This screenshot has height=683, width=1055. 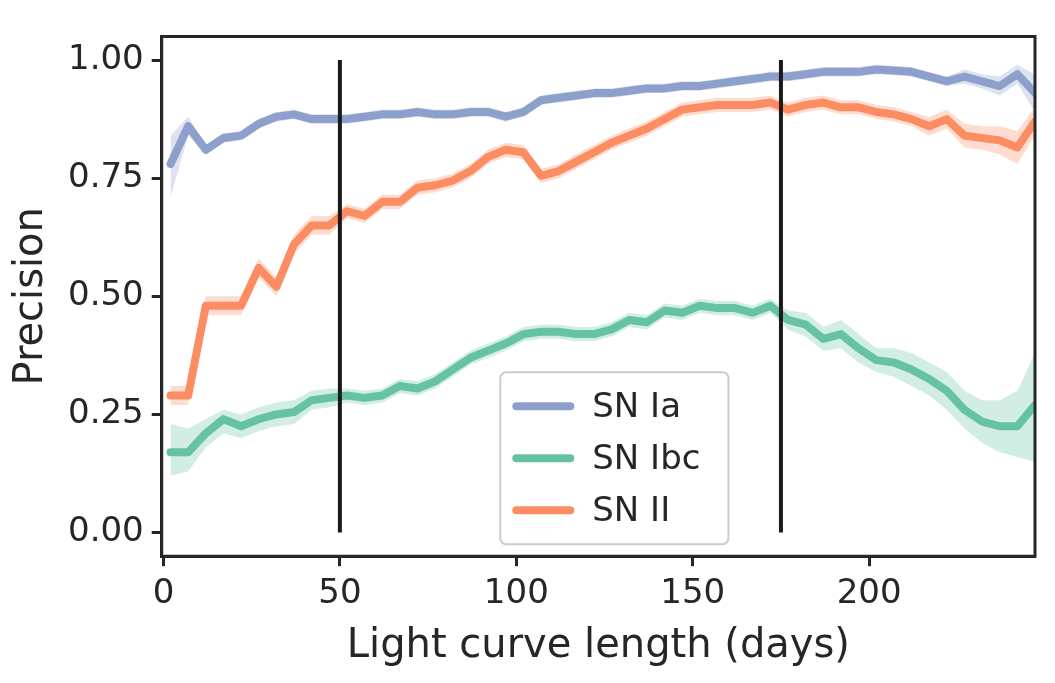 What do you see at coordinates (106, 293) in the screenshot?
I see `y-tick-label: 0.50` at bounding box center [106, 293].